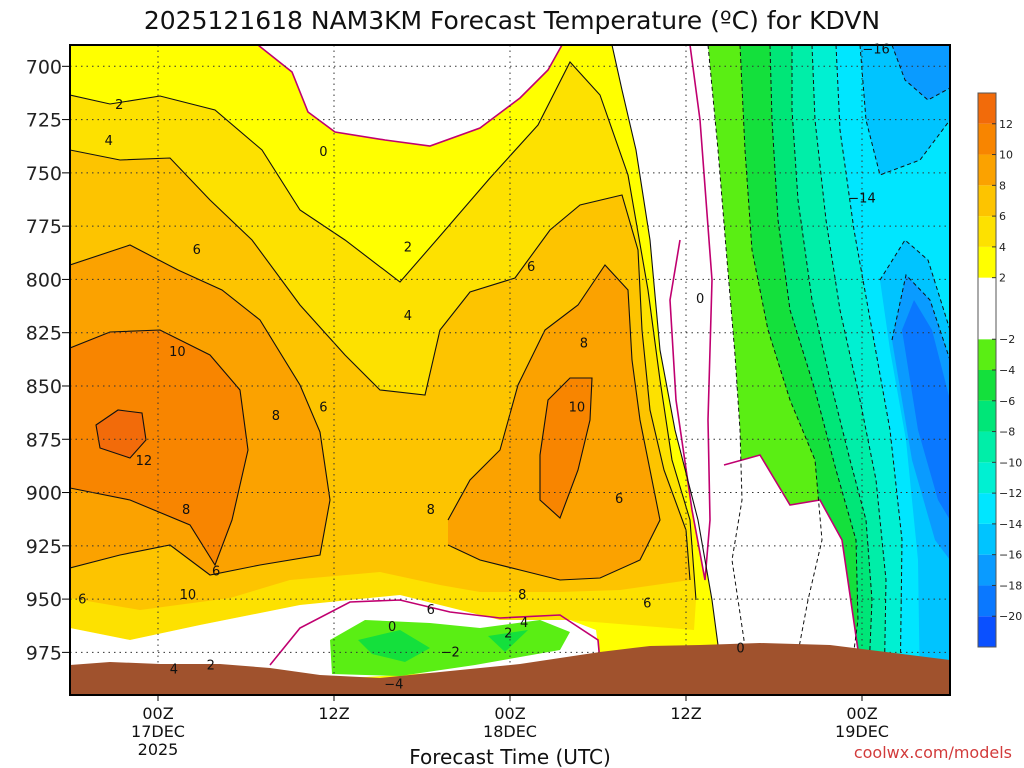 This screenshot has width=1024, height=768. Describe the element at coordinates (933, 752) in the screenshot. I see `credit-text: coolwx.com/models` at that location.